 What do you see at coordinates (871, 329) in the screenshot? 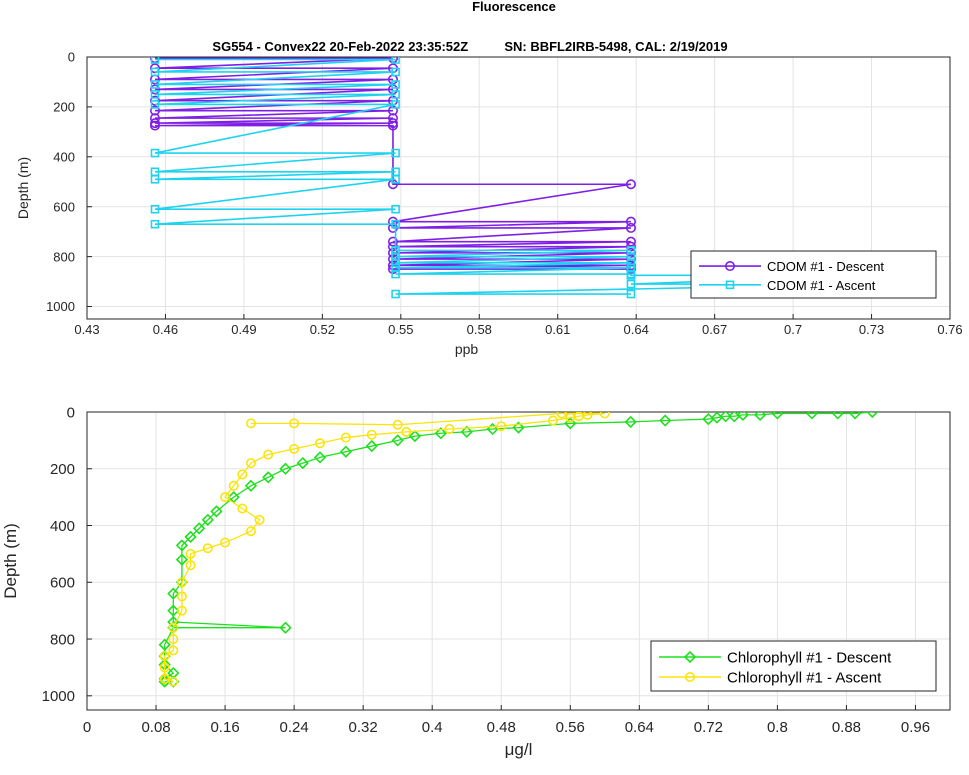
I see `x-tick-label: 0.73` at bounding box center [871, 329].